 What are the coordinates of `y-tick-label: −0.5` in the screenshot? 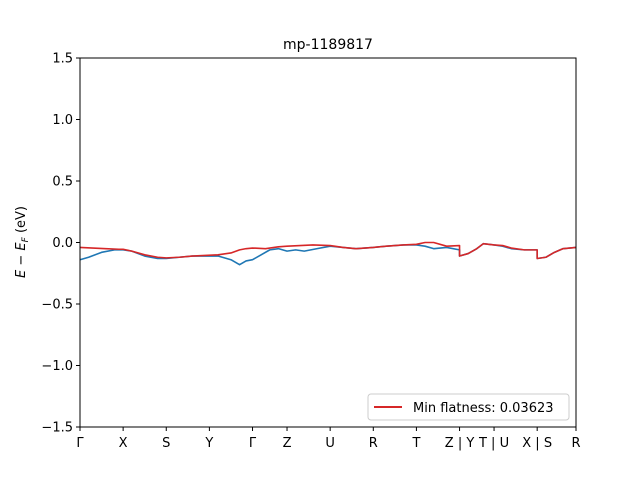 It's located at (57, 305).